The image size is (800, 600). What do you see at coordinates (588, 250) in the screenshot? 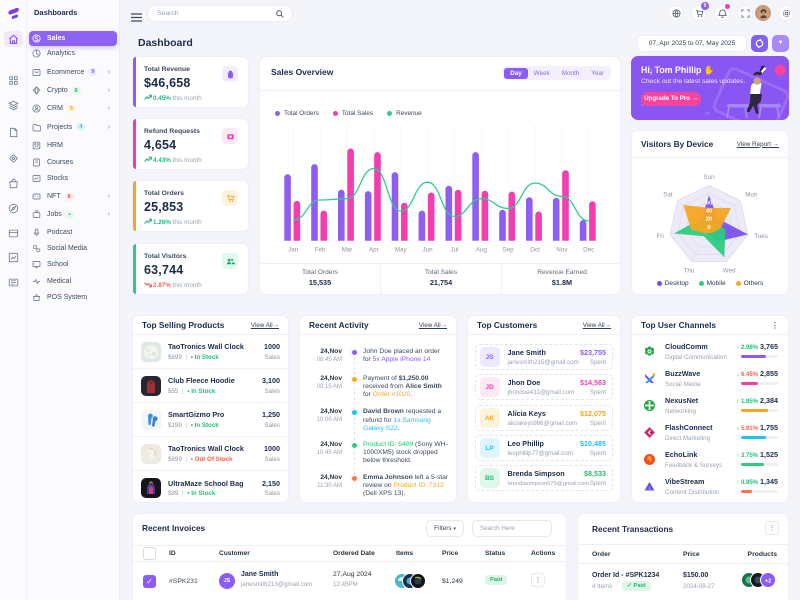
I see `svg-text: Dec` at bounding box center [588, 250].